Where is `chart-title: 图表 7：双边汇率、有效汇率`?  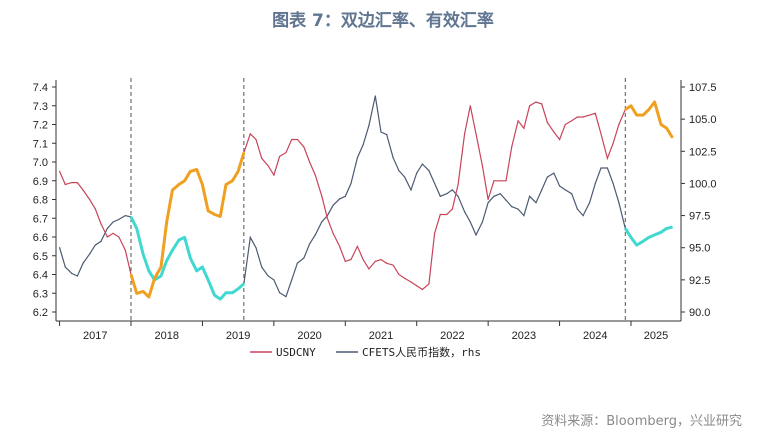 chart-title: 图表 7：双边汇率、有效汇率 is located at coordinates (383, 21).